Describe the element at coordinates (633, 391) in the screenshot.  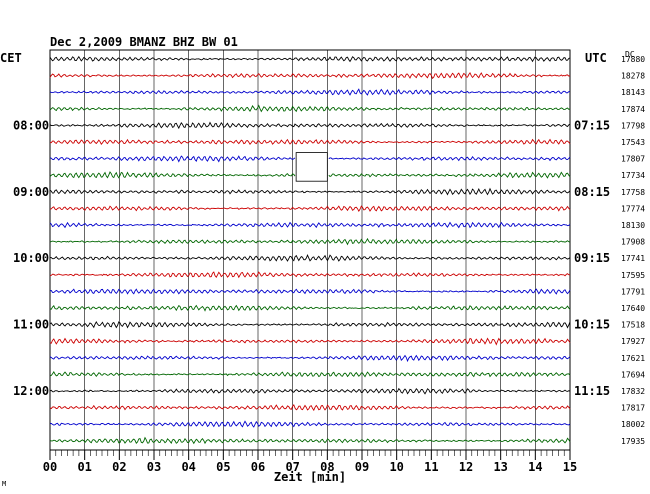
I see `dc-value: 17832` at that location.